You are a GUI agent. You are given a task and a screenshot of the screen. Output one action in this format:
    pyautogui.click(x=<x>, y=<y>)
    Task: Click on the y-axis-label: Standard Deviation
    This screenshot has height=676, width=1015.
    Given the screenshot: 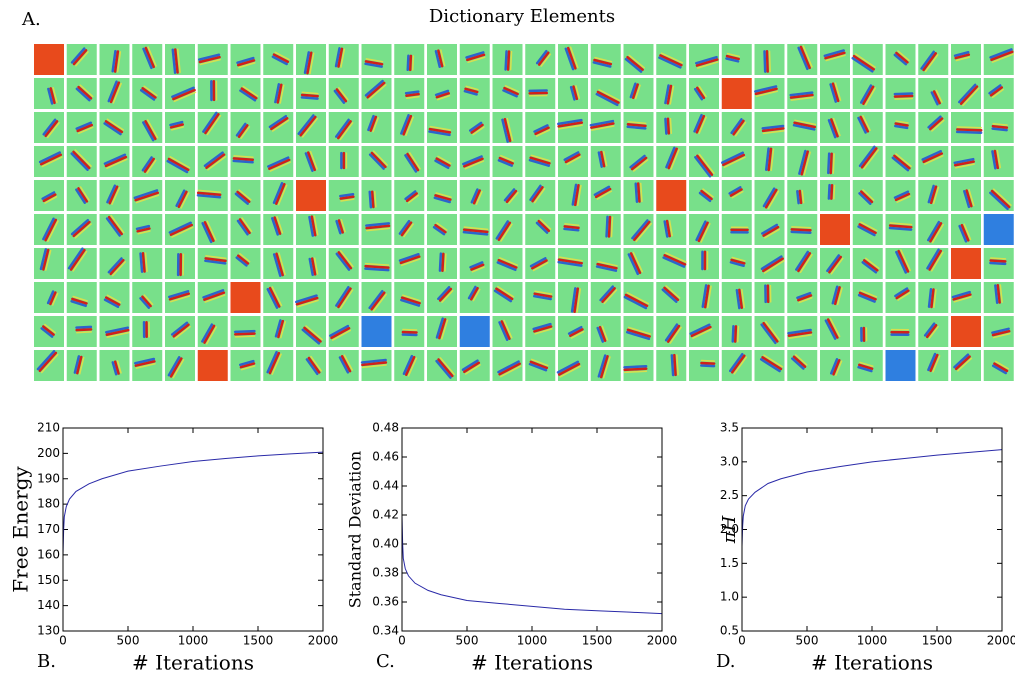 What is the action you would take?
    pyautogui.click(x=355, y=529)
    